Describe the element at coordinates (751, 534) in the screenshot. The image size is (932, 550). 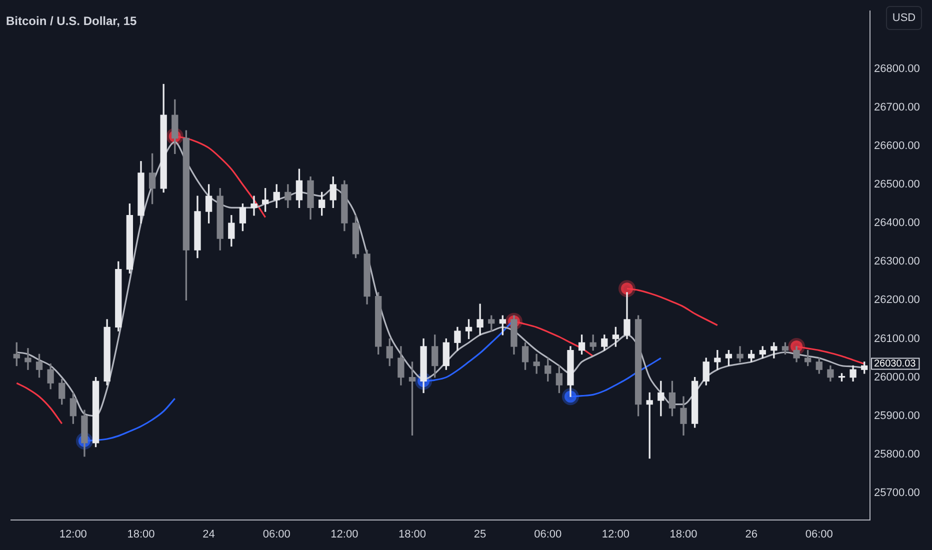
I see `x-tick-label: 26` at that location.